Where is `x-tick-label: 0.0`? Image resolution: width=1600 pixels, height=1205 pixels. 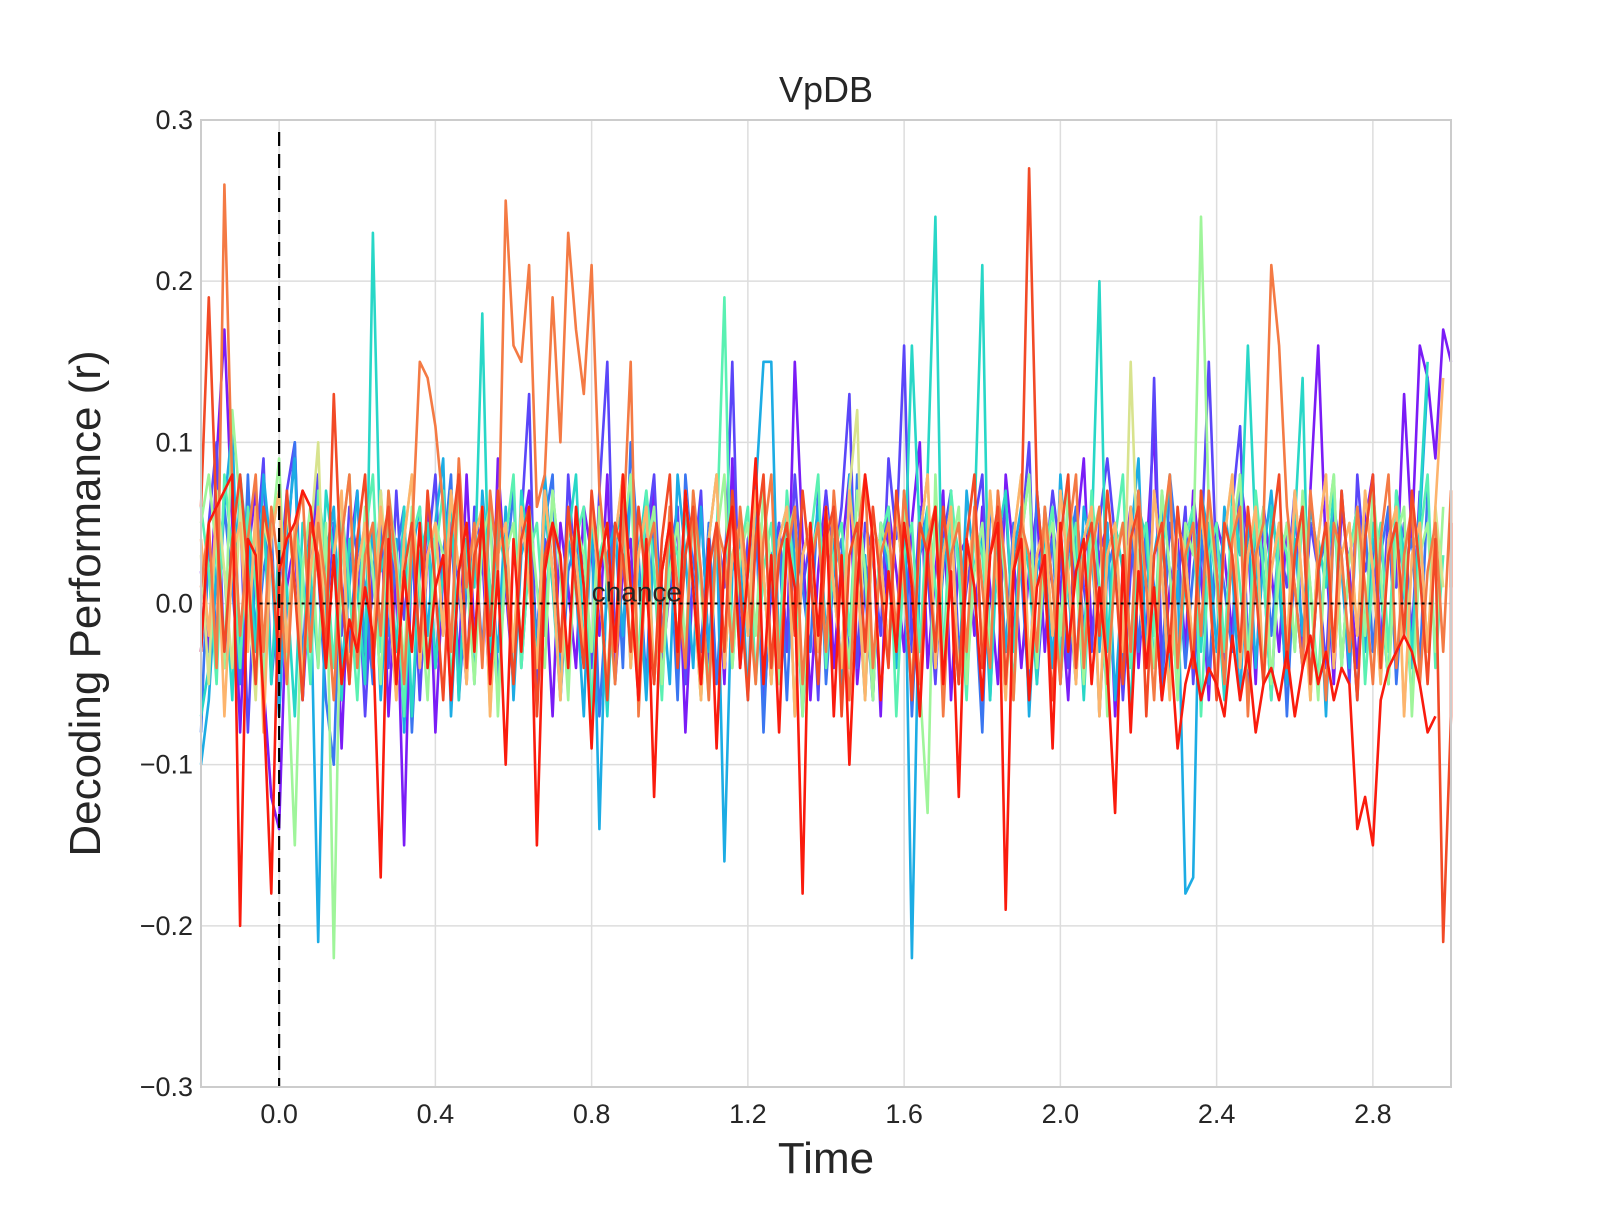 x-tick-label: 0.0 is located at coordinates (279, 1114).